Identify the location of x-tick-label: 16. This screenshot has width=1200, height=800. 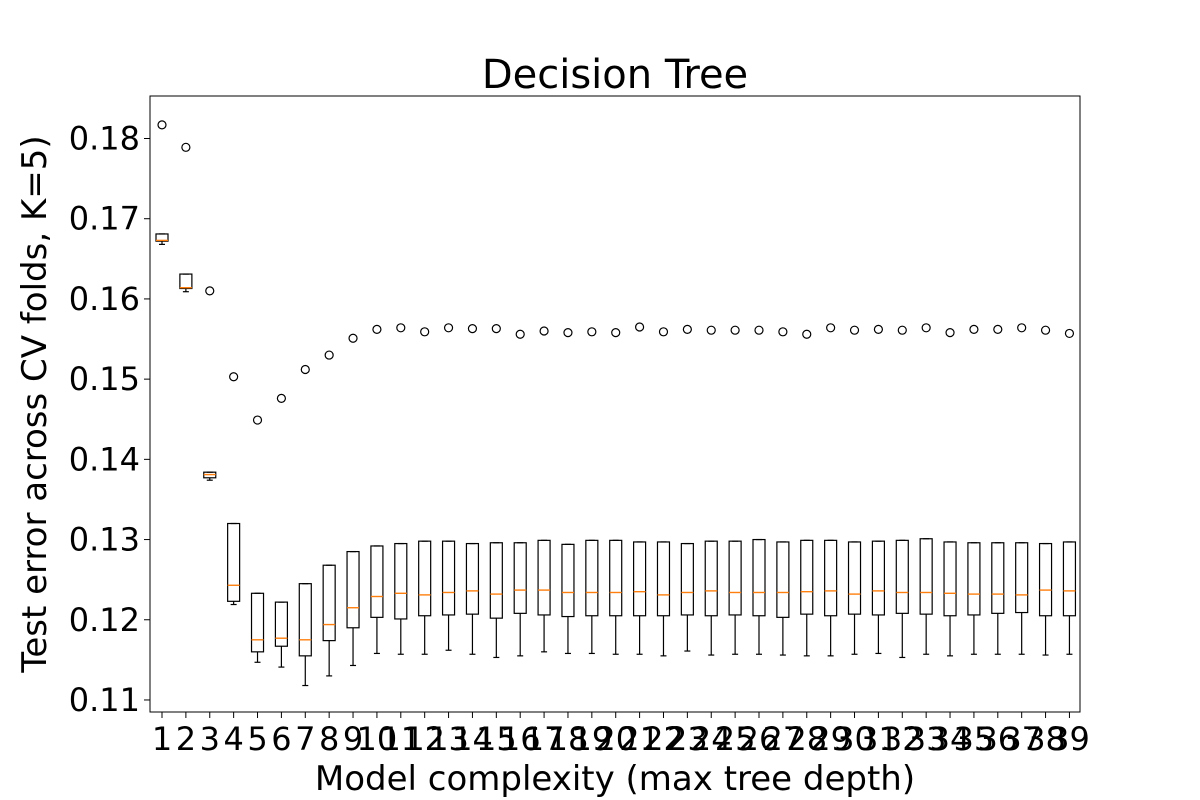
(520, 739).